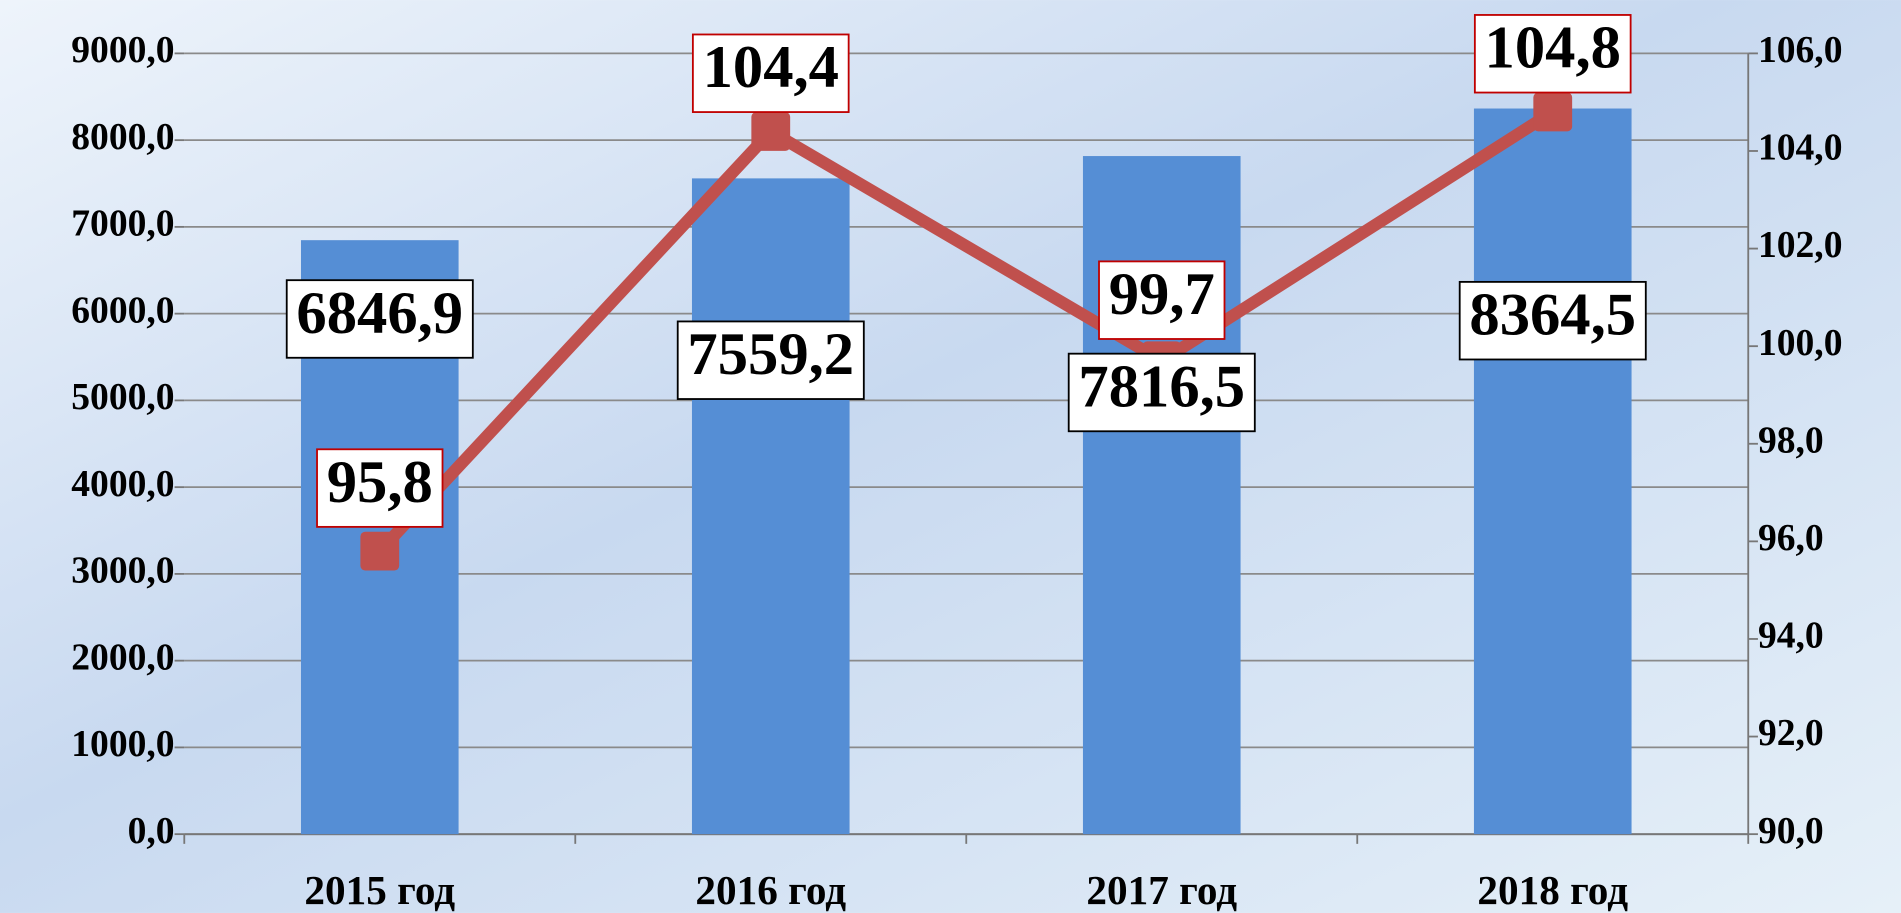 Image resolution: width=1901 pixels, height=913 pixels. Describe the element at coordinates (1791, 440) in the screenshot. I see `y2-tick-label: 98,0` at that location.